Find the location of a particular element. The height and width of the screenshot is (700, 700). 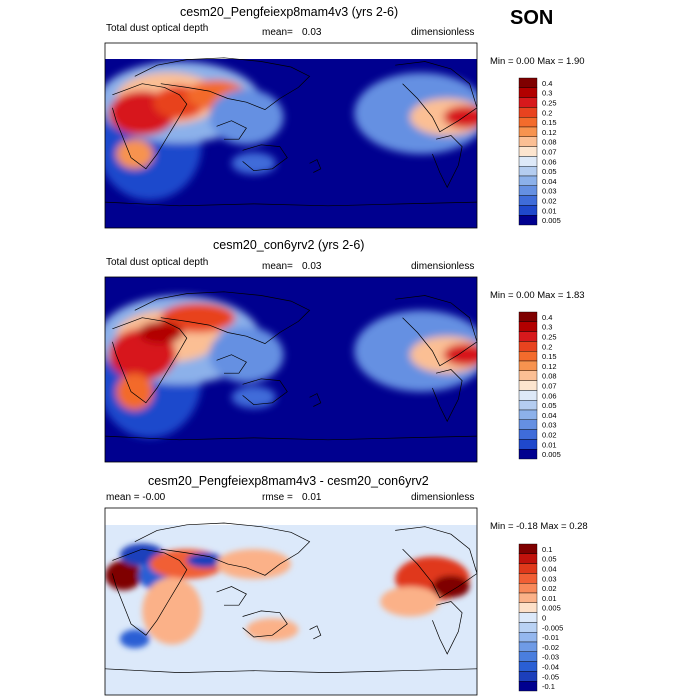

panel-3-mean-label: mean = -0.00 is located at coordinates (136, 497).